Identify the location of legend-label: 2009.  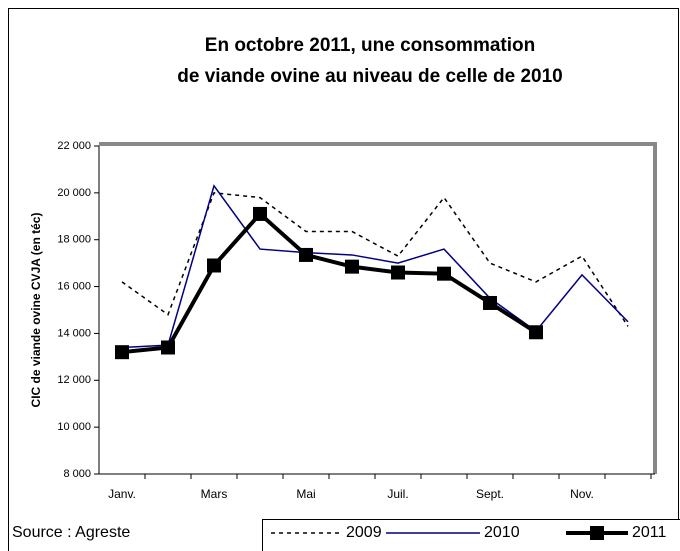
(364, 532).